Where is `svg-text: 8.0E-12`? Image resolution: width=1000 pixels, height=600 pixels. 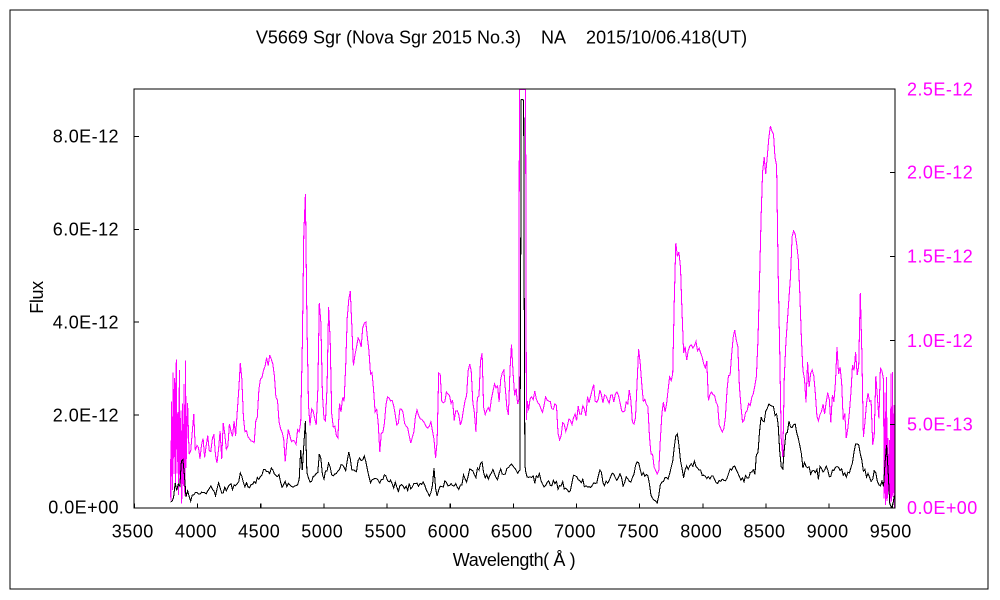 svg-text: 8.0E-12 is located at coordinates (86, 137).